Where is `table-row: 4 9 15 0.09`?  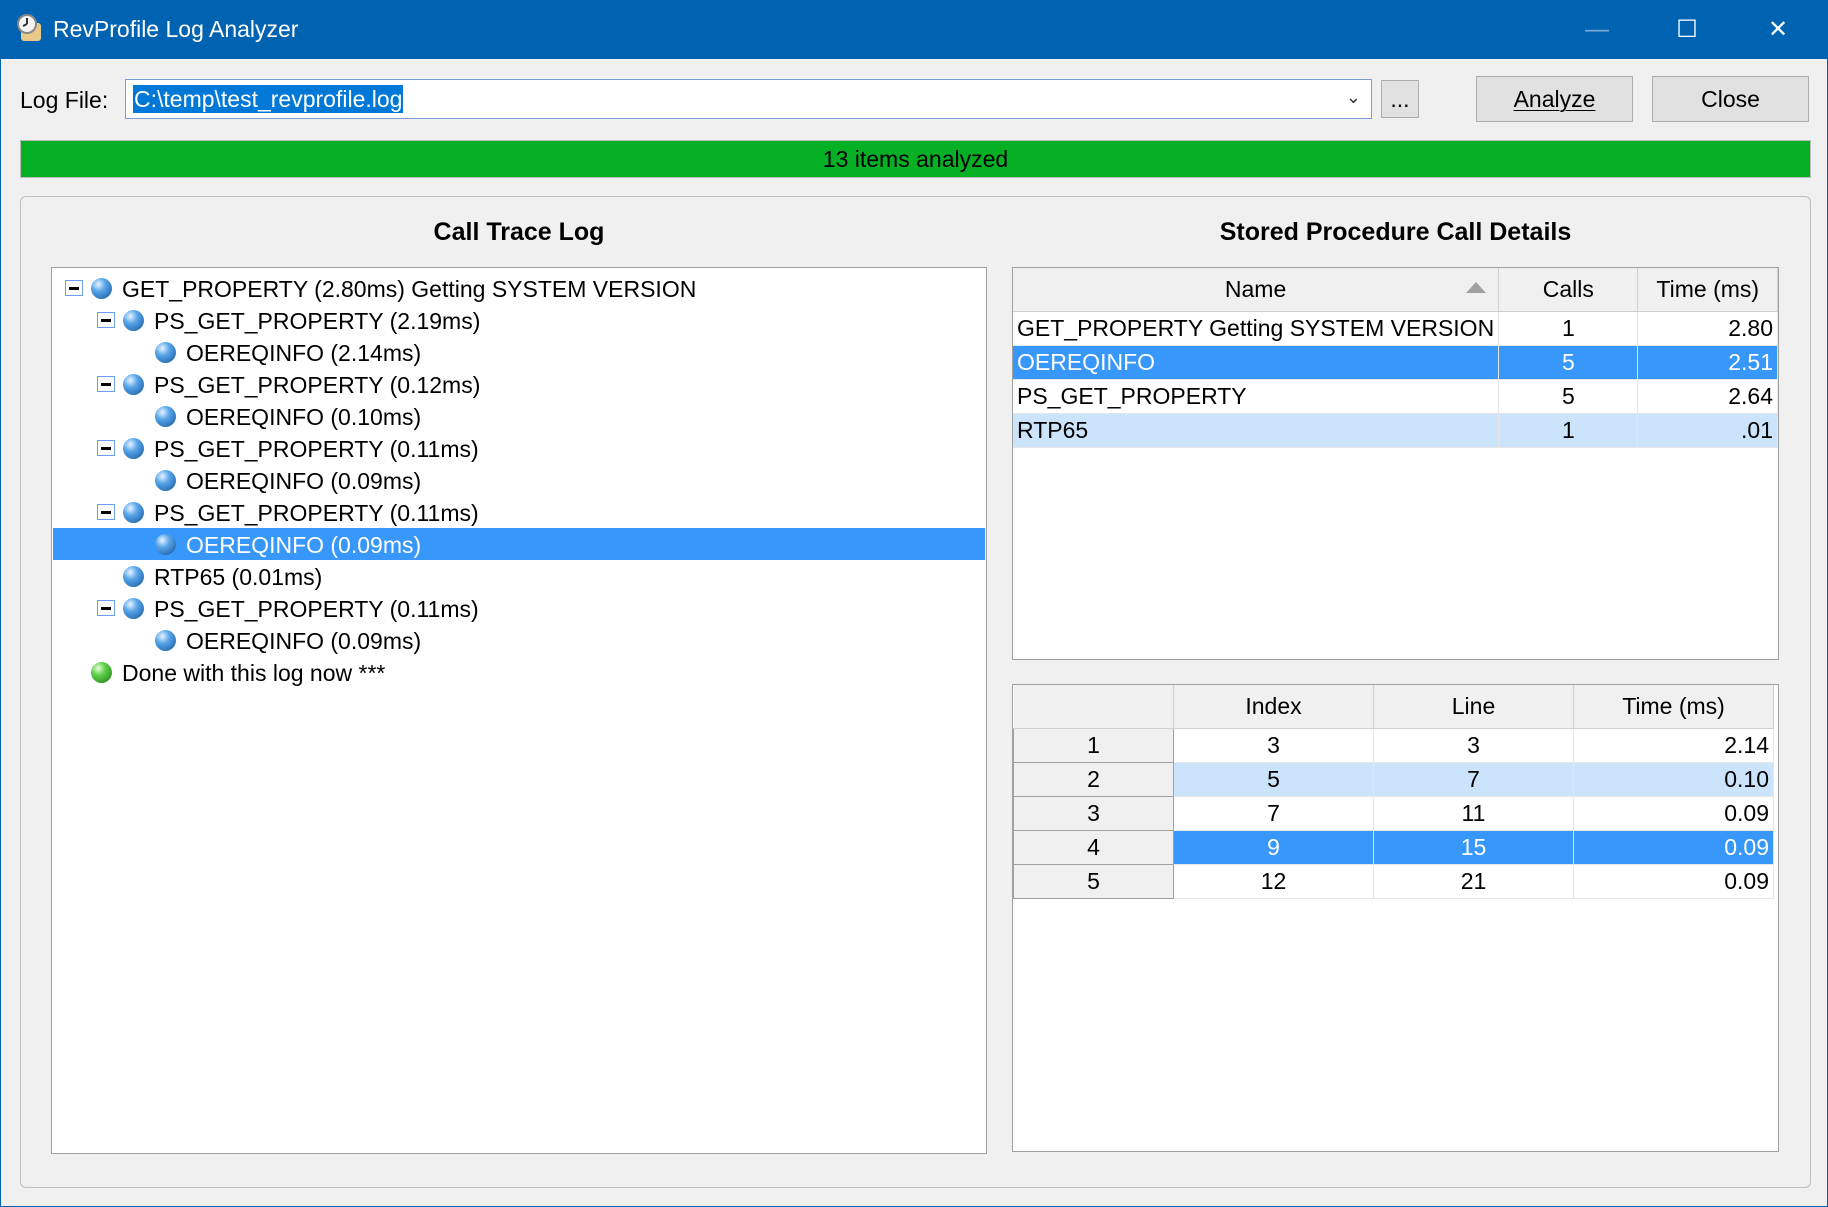 table-row: 4 9 15 0.09 is located at coordinates (1393, 847).